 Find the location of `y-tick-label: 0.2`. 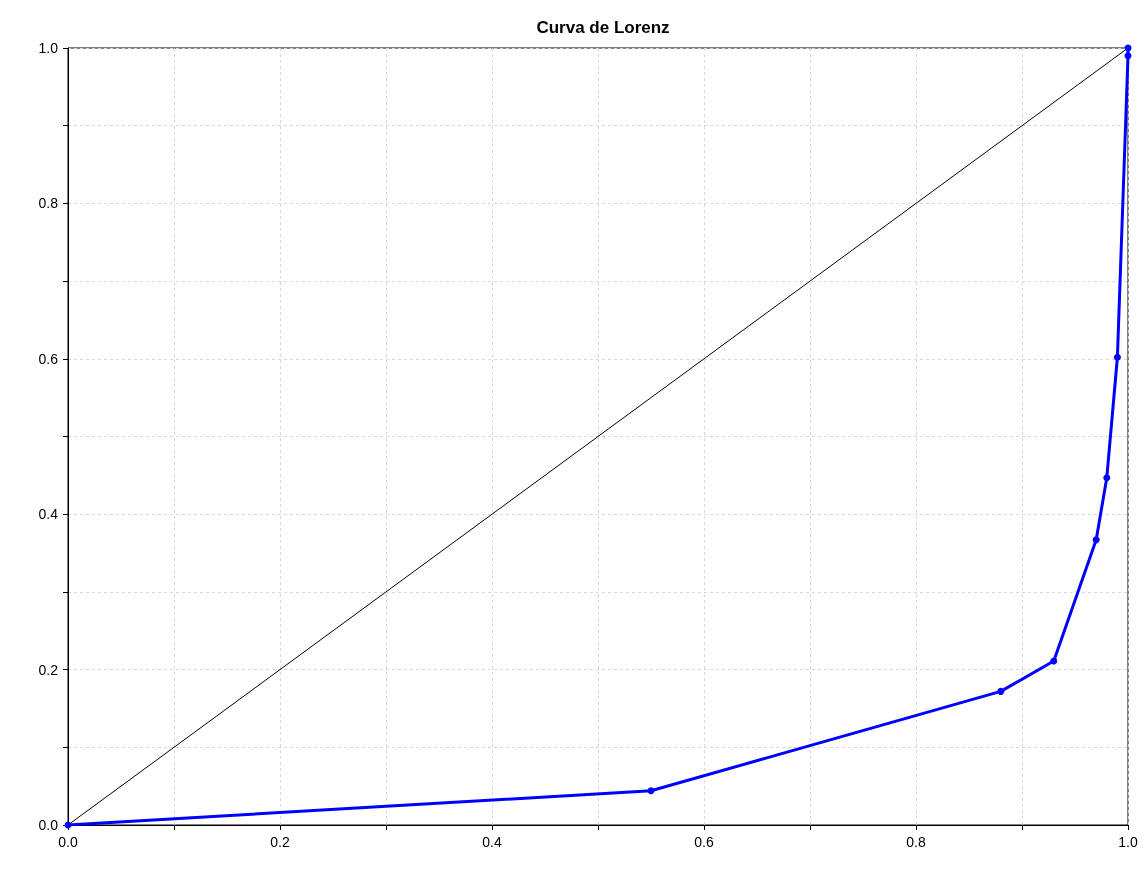

y-tick-label: 0.2 is located at coordinates (48, 669).